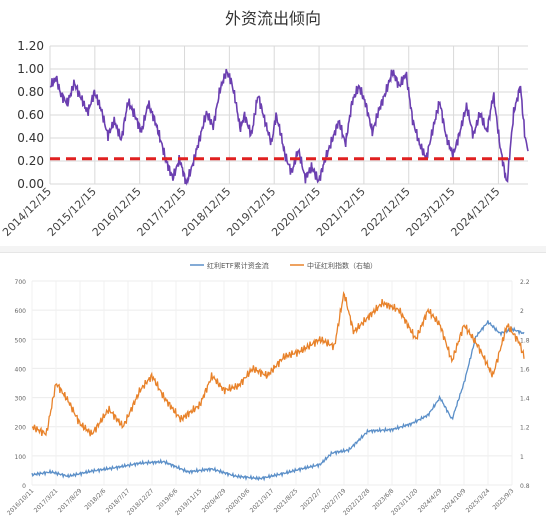  I want to click on y-tick-label: 0.20, so click(30, 161).